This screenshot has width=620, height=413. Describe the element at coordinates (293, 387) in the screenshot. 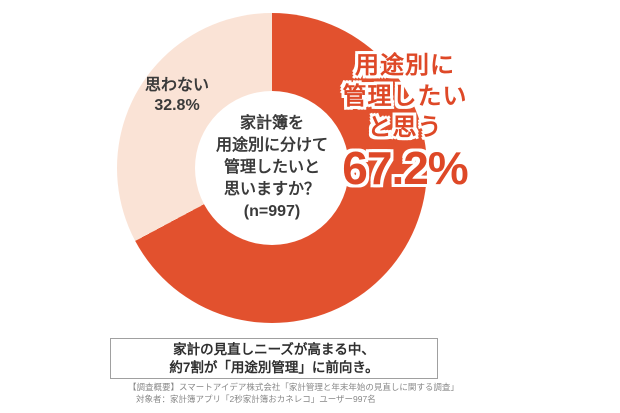

I see `survey-footnote-line: 【調査概要】スマートアイデア株式会社「家計管理と年末年始の見直しに関する調査」` at that location.